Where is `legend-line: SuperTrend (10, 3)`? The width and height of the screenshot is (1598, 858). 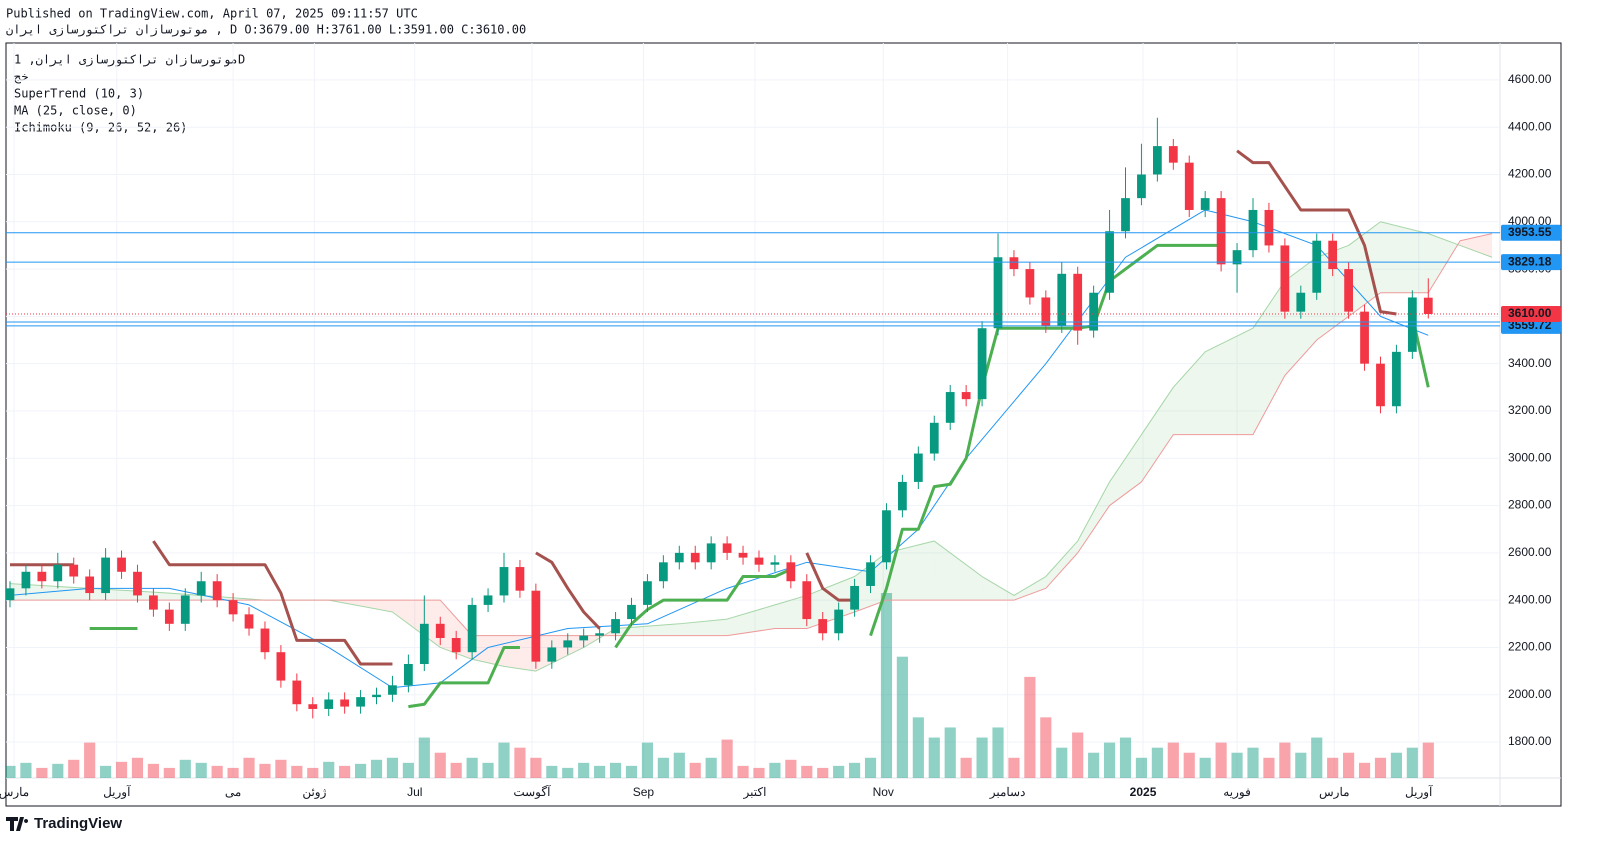
legend-line: SuperTrend (10, 3) is located at coordinates (79, 94).